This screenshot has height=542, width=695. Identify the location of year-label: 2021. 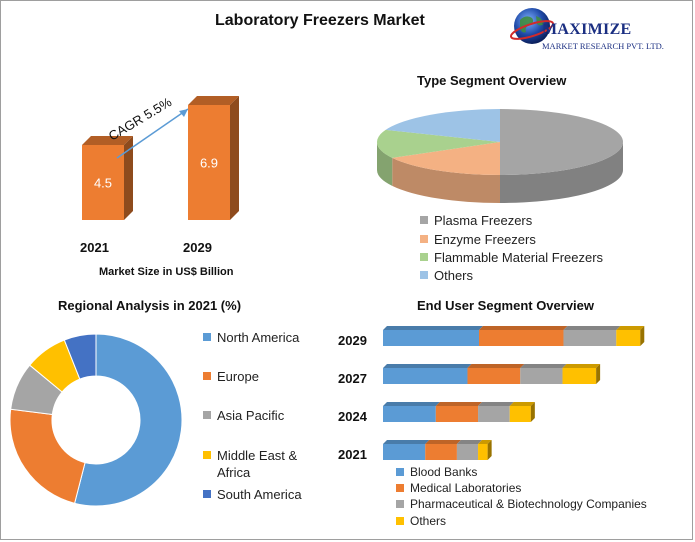
(352, 454).